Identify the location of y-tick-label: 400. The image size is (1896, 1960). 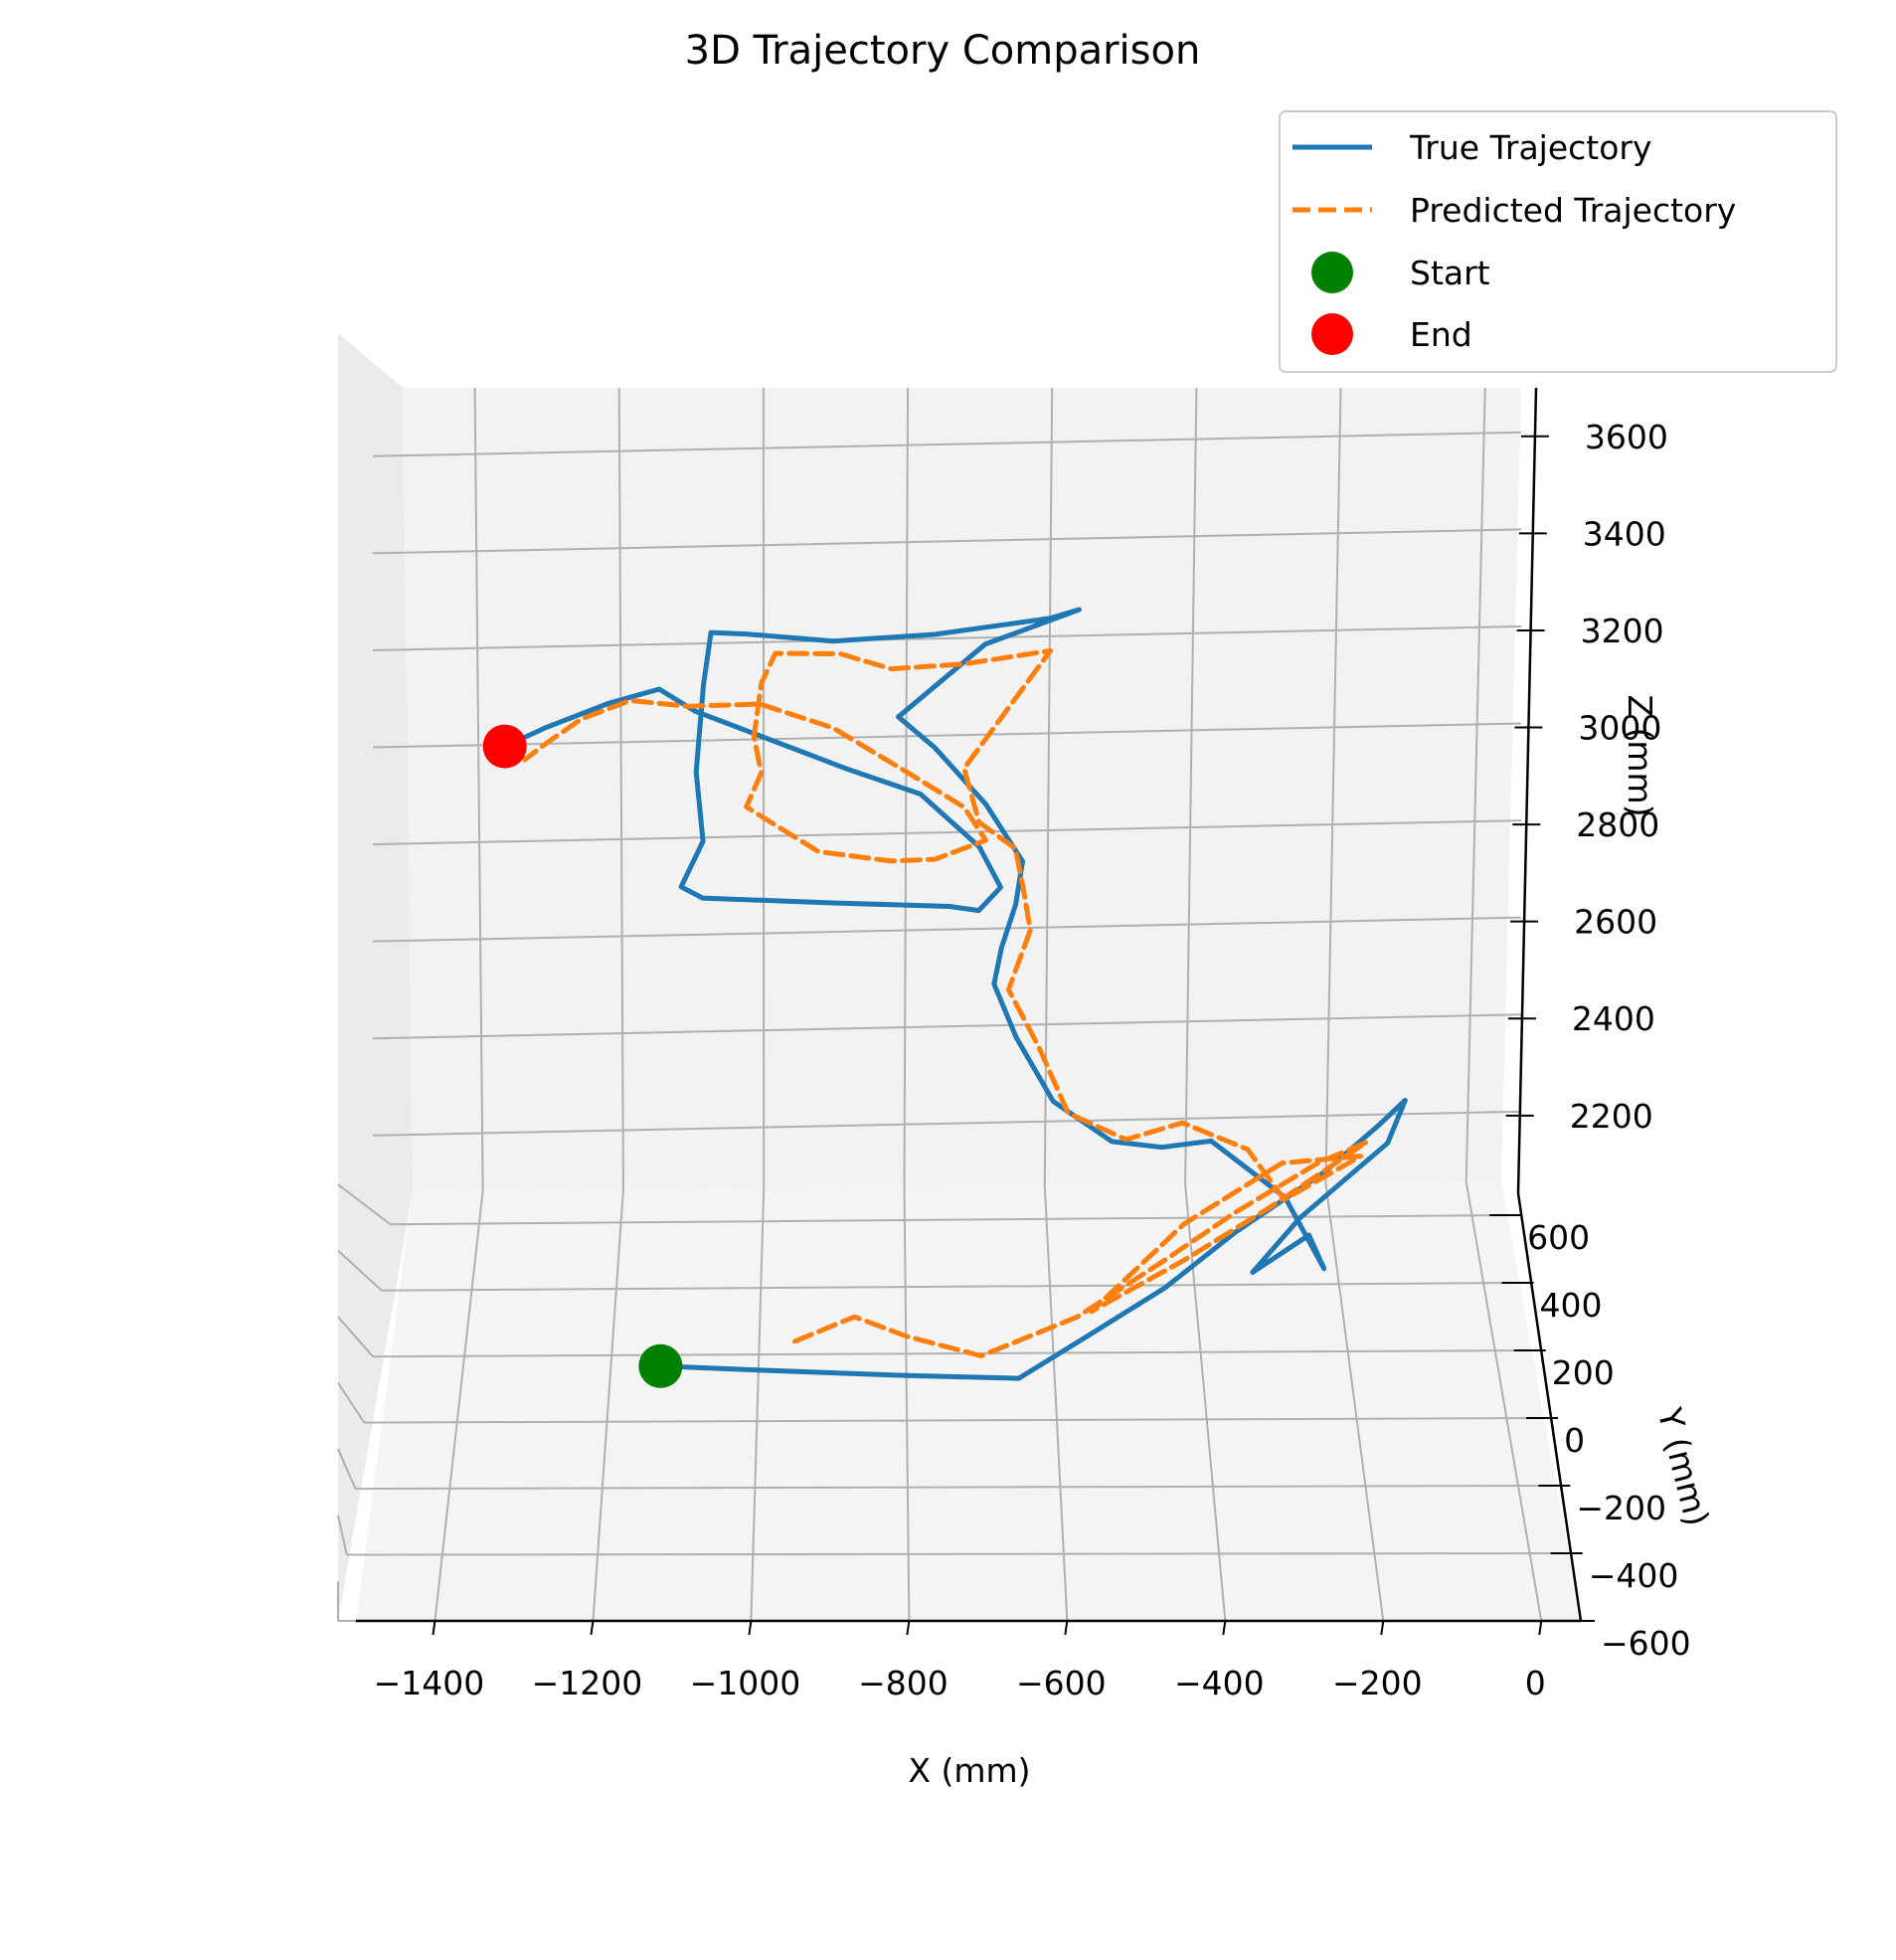
(1570, 1305).